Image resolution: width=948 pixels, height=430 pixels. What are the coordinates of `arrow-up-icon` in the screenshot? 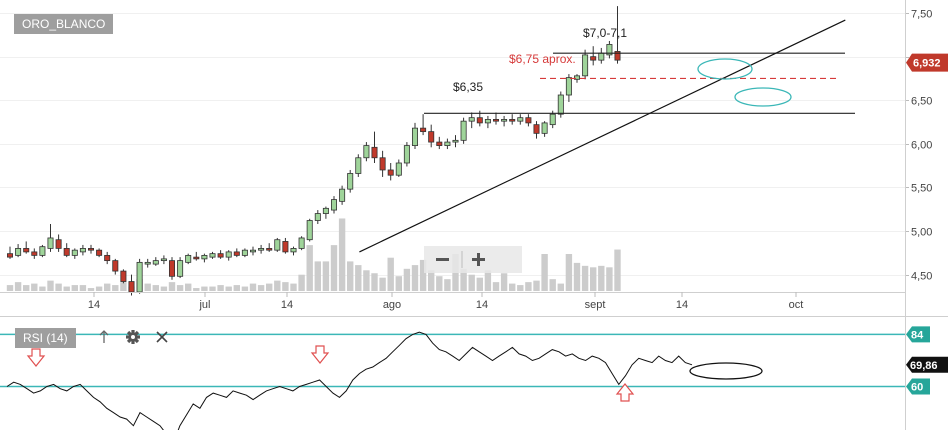 It's located at (104, 336).